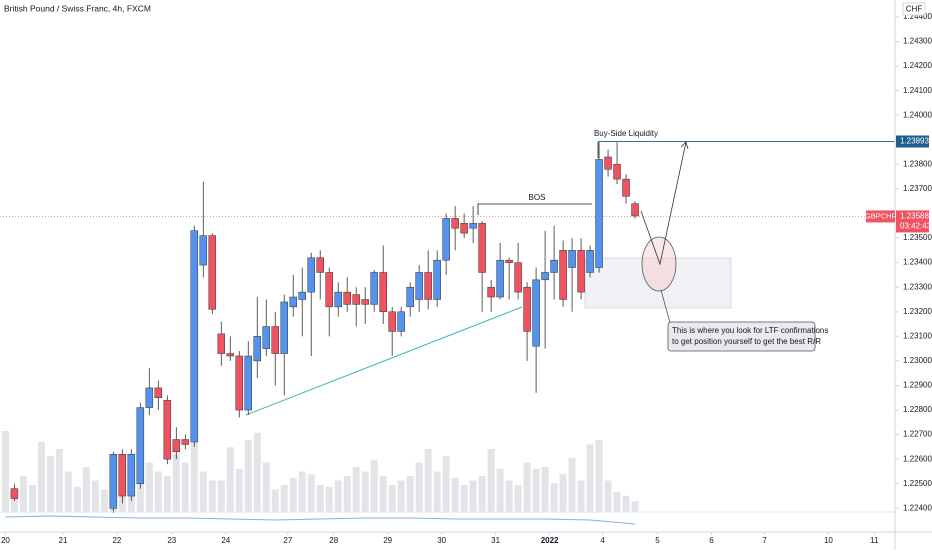 This screenshot has width=932, height=555. I want to click on x-tick-label: 27, so click(287, 540).